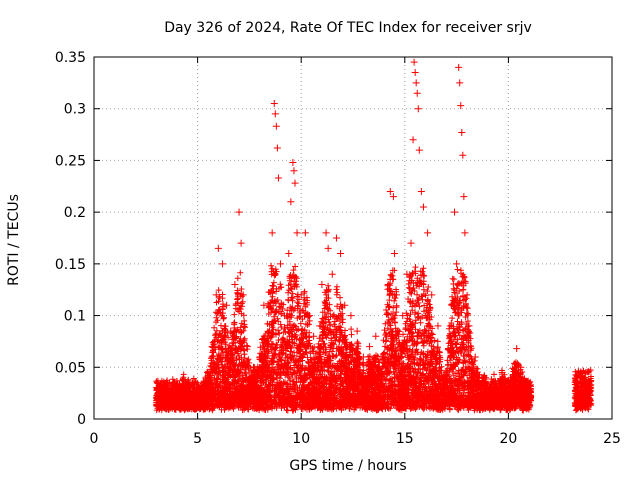  I want to click on x-tick-label: 10, so click(301, 439).